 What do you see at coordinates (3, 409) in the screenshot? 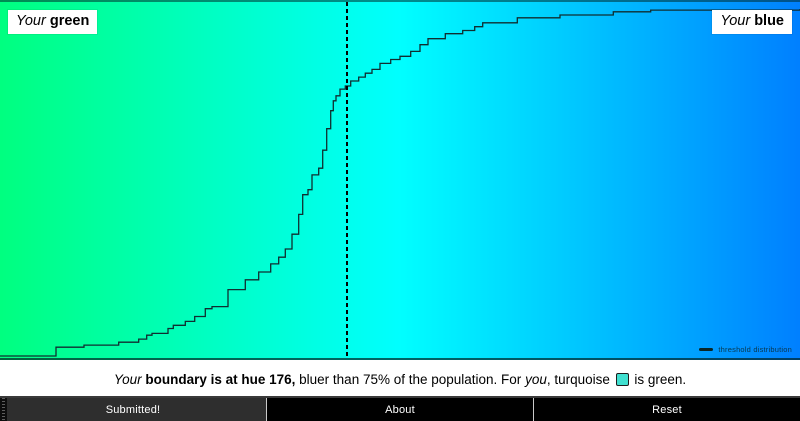
I see `edge-vertical-tab` at bounding box center [3, 409].